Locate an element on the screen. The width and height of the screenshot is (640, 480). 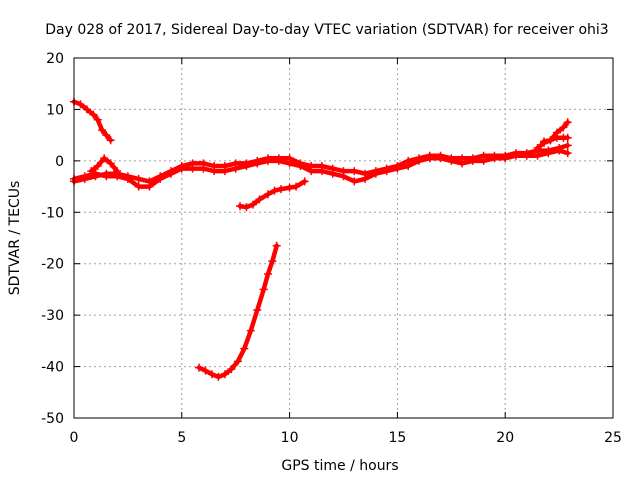
y-tick-label: -40 is located at coordinates (52, 368).